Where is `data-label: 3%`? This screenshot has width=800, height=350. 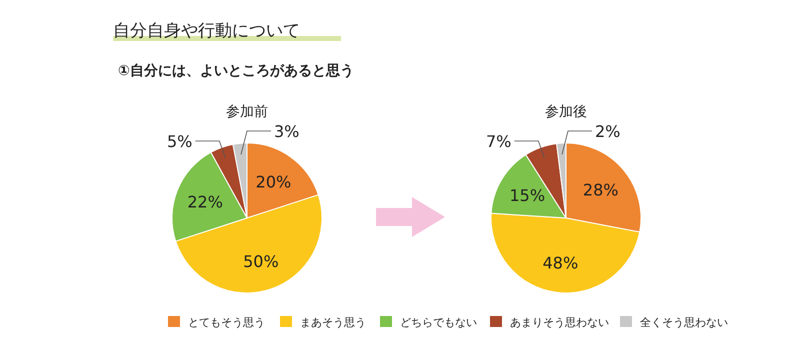 data-label: 3% is located at coordinates (287, 131).